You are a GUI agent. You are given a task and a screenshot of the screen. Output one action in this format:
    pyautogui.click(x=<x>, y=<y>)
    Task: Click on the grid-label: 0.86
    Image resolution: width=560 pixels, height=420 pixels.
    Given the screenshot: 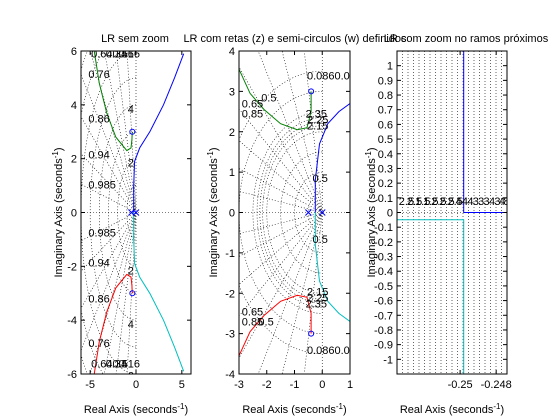 What is the action you would take?
    pyautogui.click(x=98, y=119)
    